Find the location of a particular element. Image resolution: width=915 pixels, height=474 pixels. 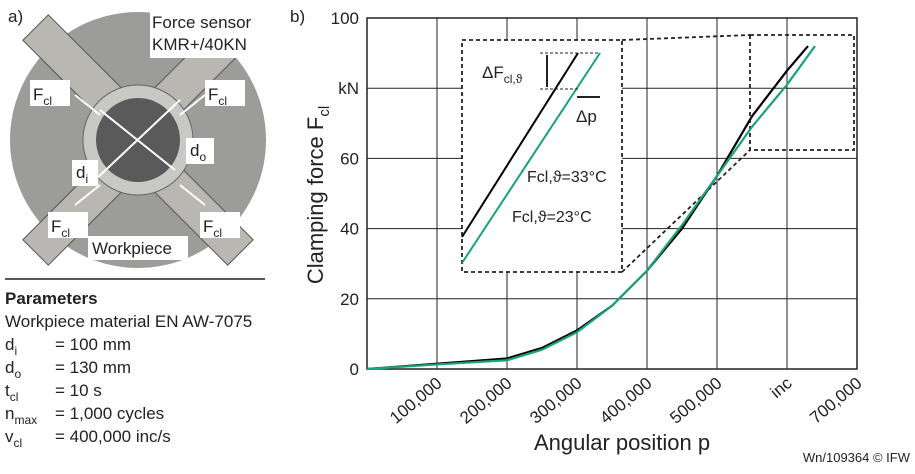

y-tick-label: kN is located at coordinates (348, 88).